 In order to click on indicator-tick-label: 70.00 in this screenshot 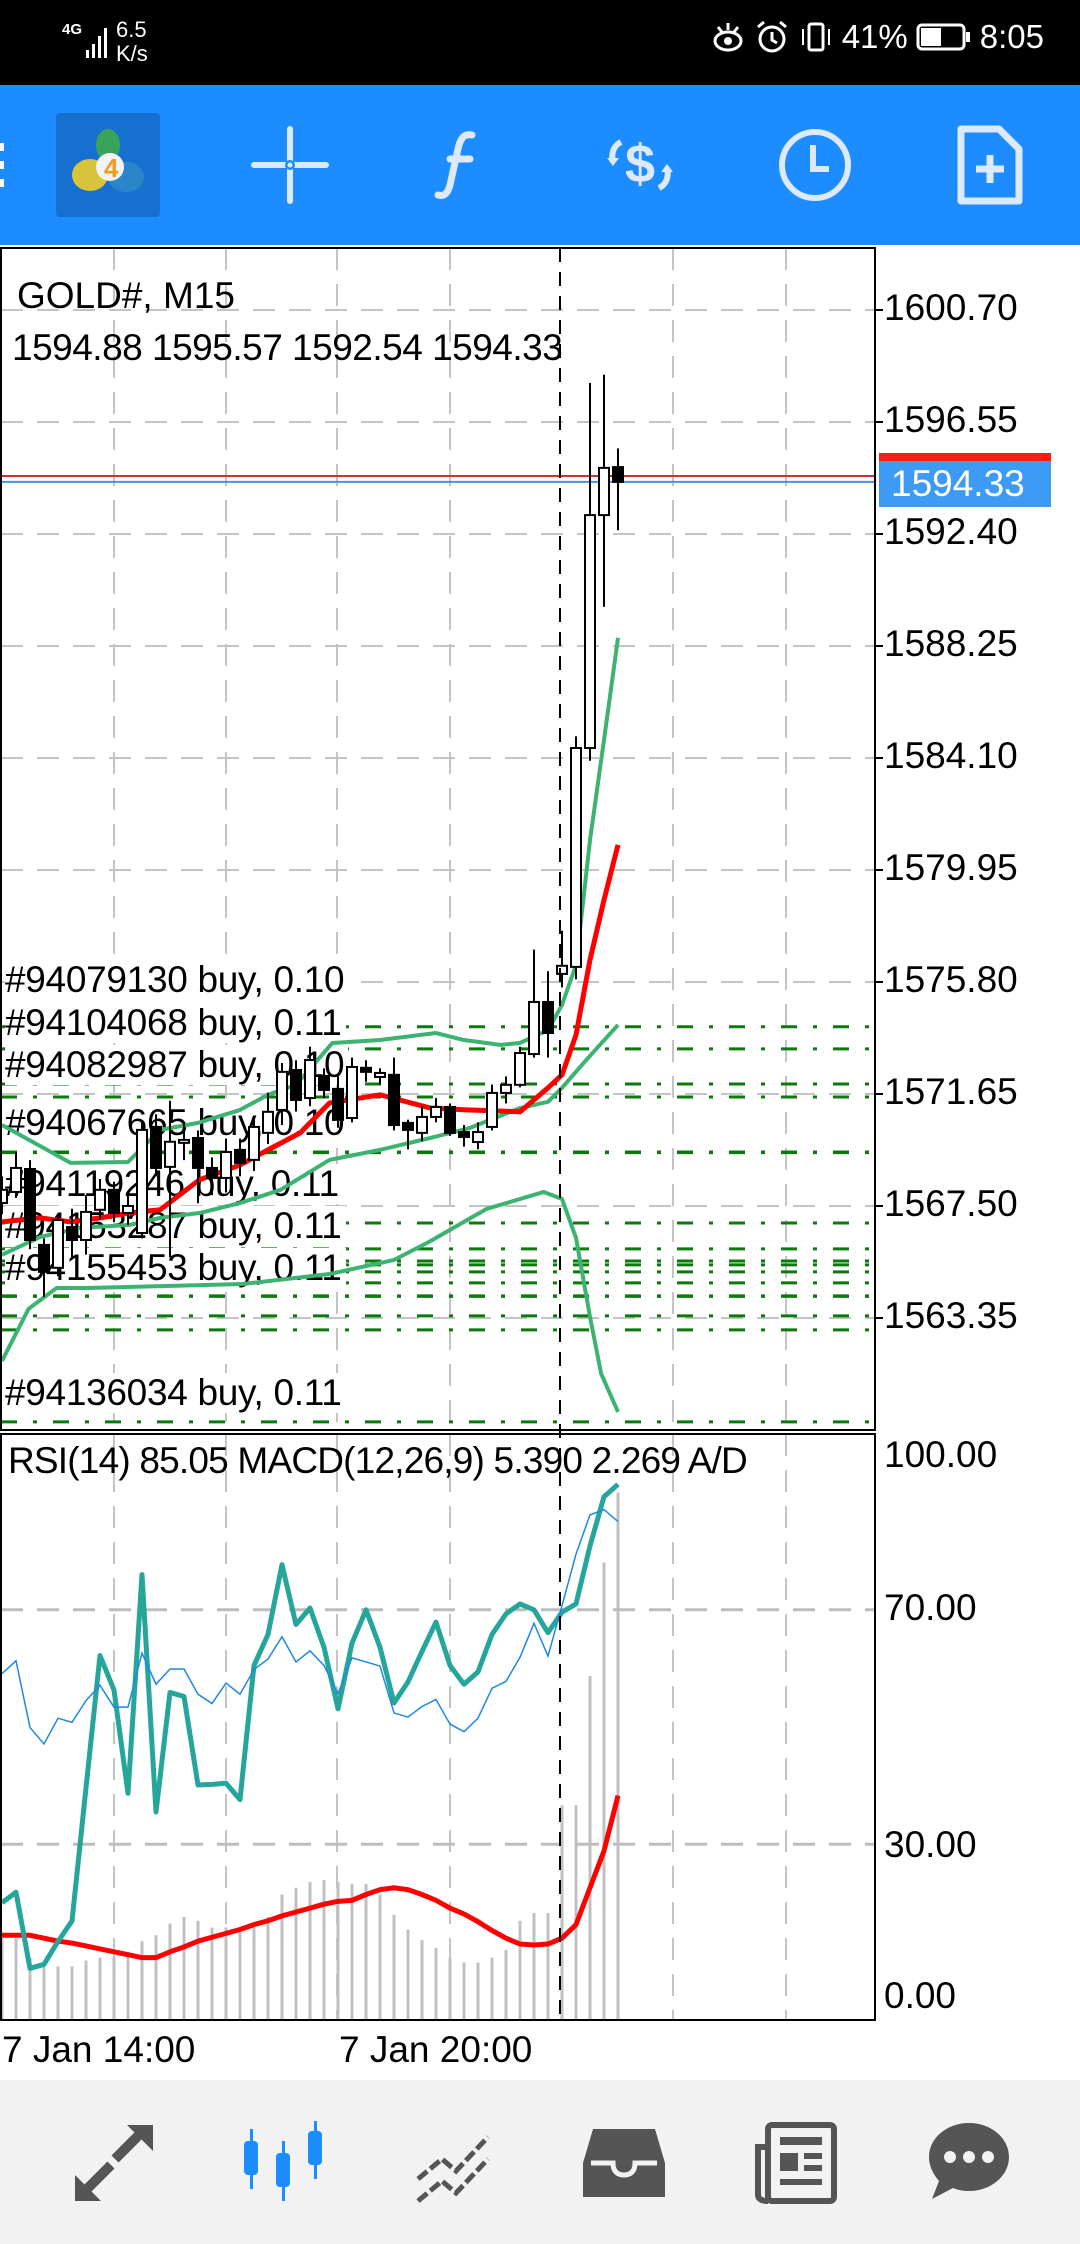, I will do `click(930, 1607)`.